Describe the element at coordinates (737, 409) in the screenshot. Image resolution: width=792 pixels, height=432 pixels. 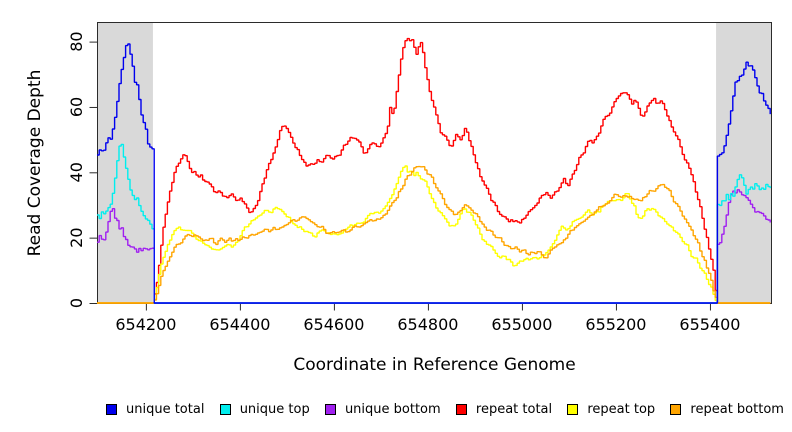
I see `legend-label: repeat bottom` at that location.